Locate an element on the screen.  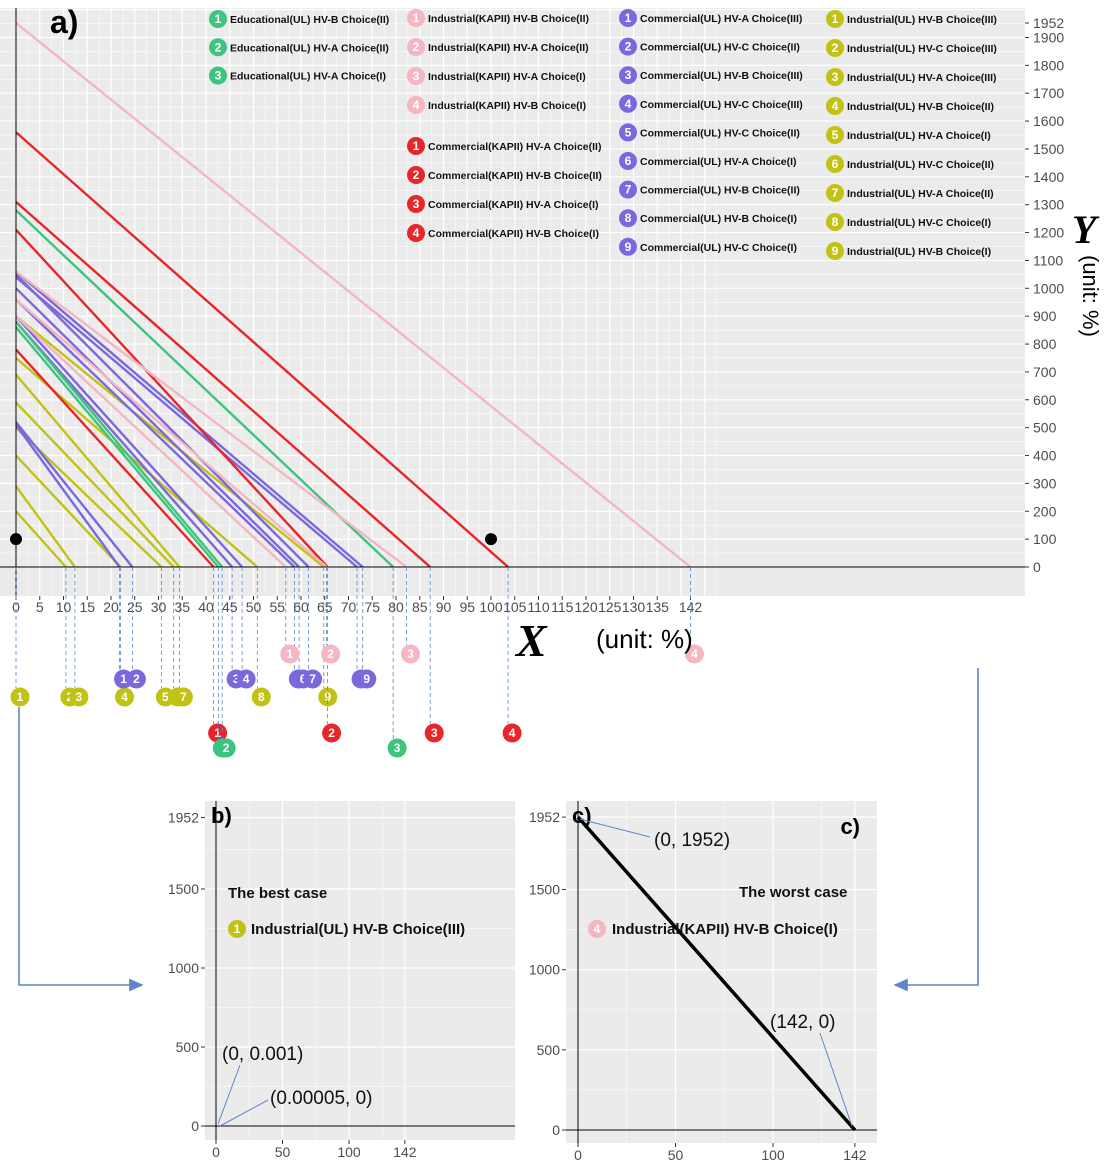
intercept-marker-IndustrialUL-1-number: 1 is located at coordinates (20, 697).